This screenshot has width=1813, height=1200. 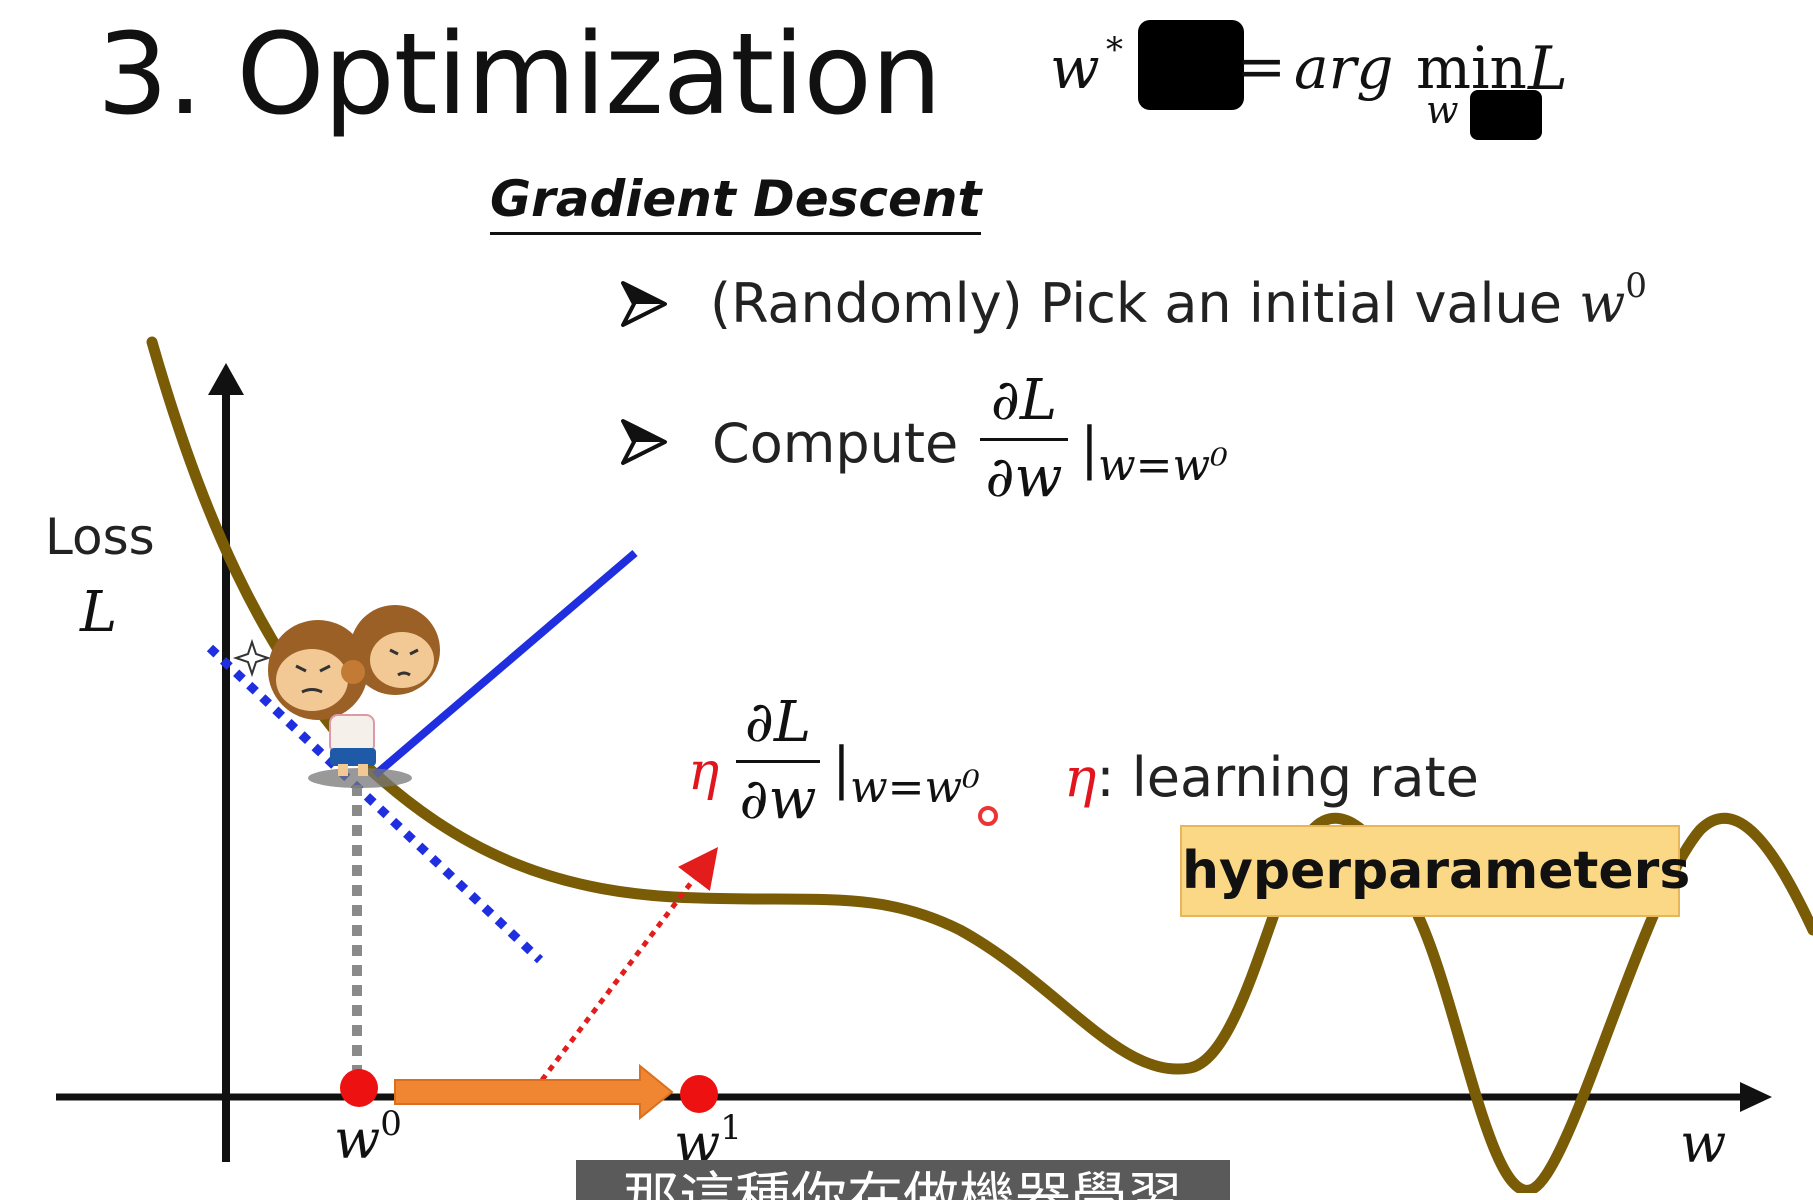 What do you see at coordinates (1636, 286) in the screenshot?
I see `bullet-sup: 0` at bounding box center [1636, 286].